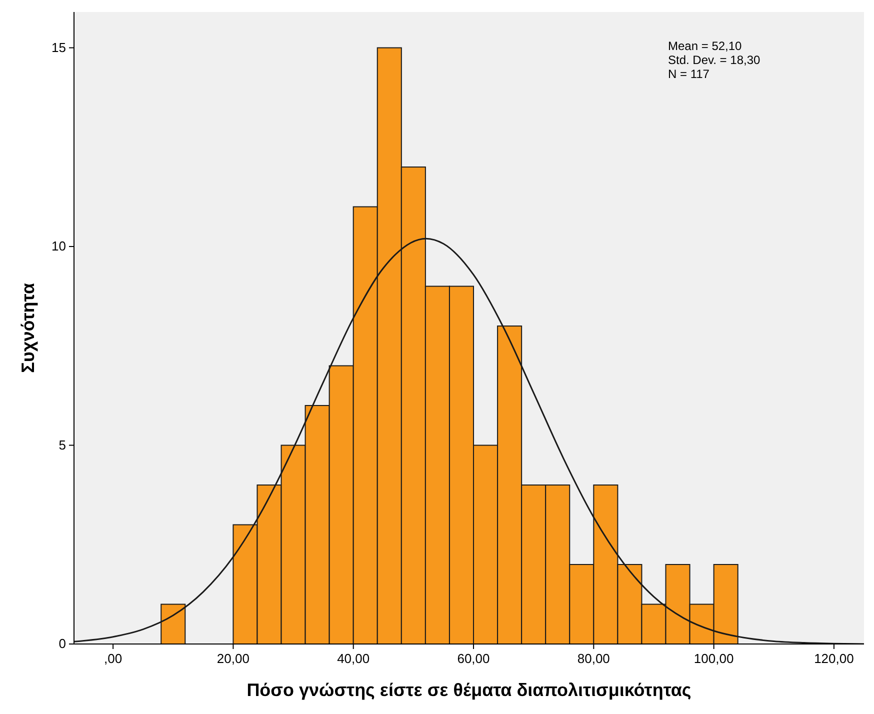  What do you see at coordinates (59, 246) in the screenshot?
I see `y-tick-label: 10` at bounding box center [59, 246].